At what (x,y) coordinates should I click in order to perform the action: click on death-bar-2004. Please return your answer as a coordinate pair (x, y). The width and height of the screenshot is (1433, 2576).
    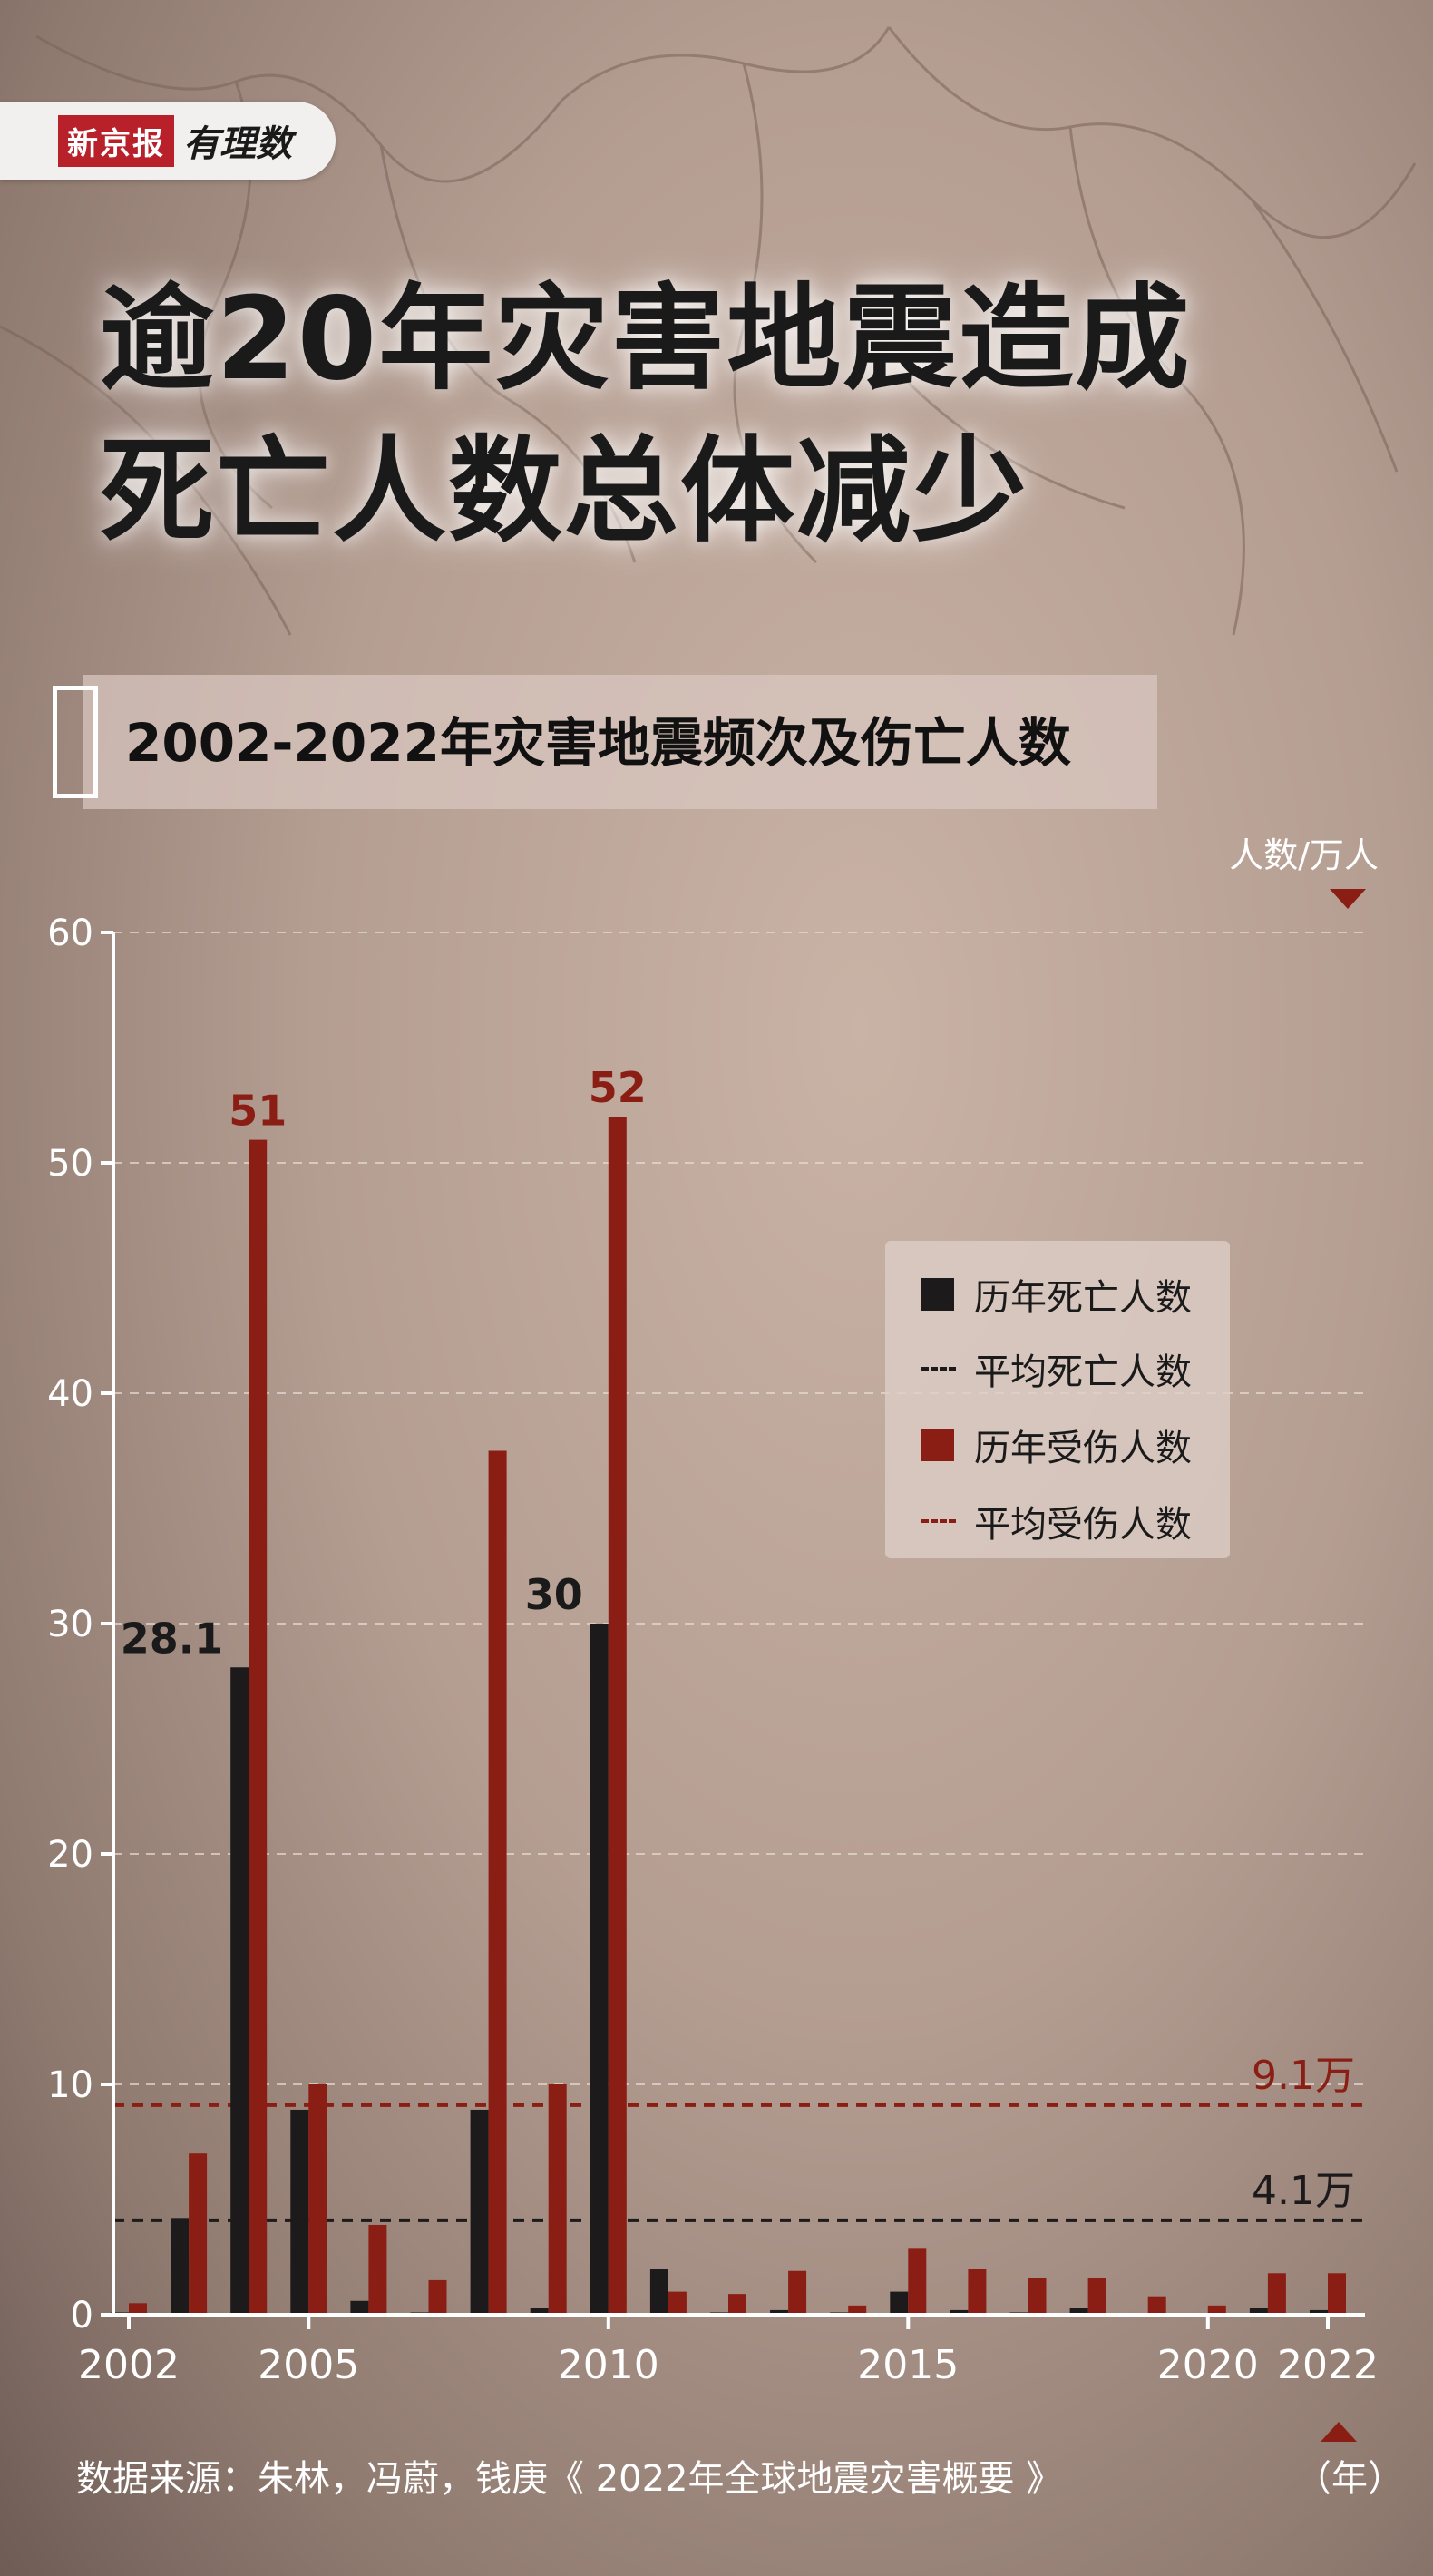
    Looking at the image, I should click on (239, 1991).